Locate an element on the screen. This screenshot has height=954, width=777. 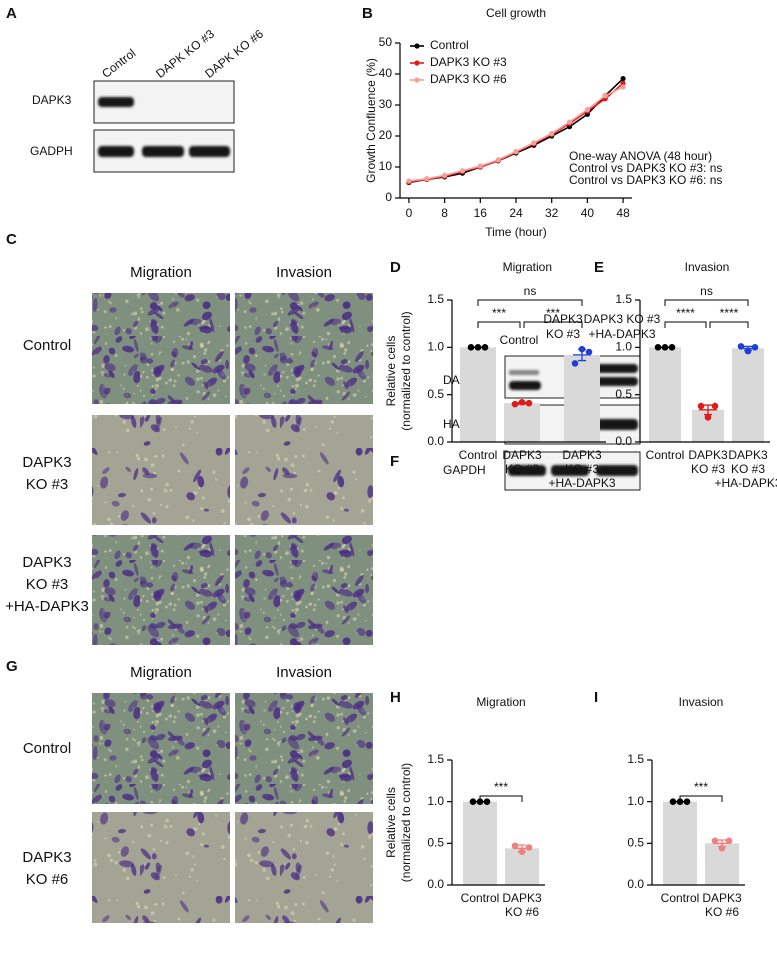
row-label: KO #6 is located at coordinates (47, 879).